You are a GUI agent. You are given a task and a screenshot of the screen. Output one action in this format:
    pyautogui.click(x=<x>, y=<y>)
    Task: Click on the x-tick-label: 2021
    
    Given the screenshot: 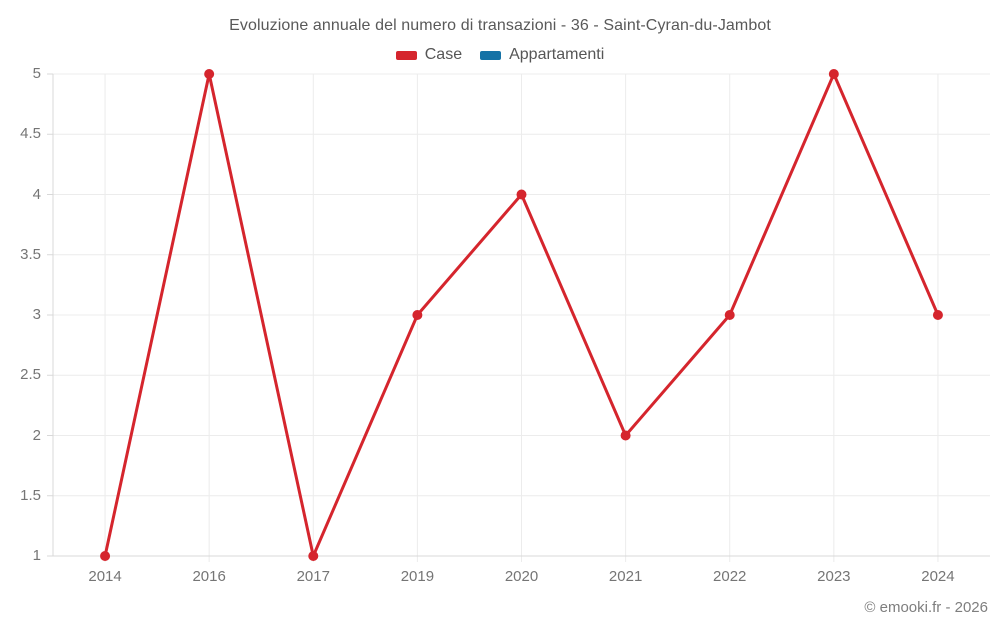 What is the action you would take?
    pyautogui.click(x=625, y=576)
    